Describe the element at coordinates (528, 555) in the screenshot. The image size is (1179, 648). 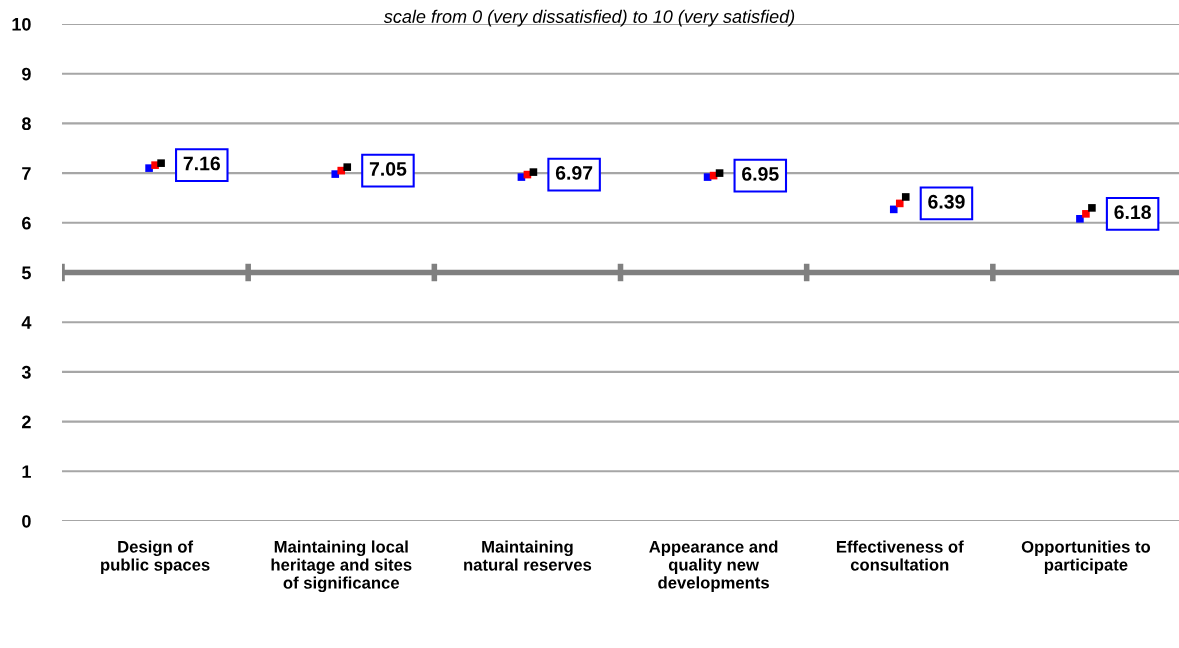
I see `x-tick-label: Maintaining natural reserves` at that location.